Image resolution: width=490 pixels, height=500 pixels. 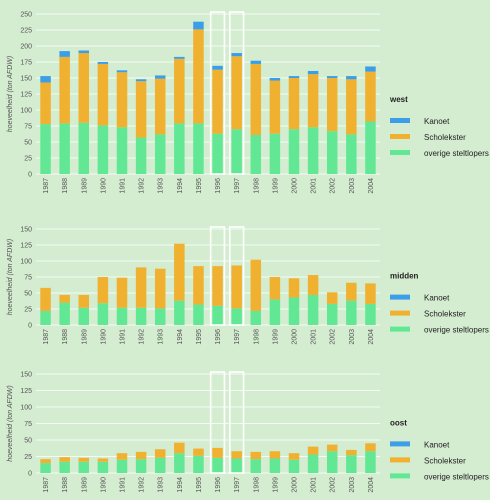 I want to click on y-tick-label: 125, so click(x=26, y=246).